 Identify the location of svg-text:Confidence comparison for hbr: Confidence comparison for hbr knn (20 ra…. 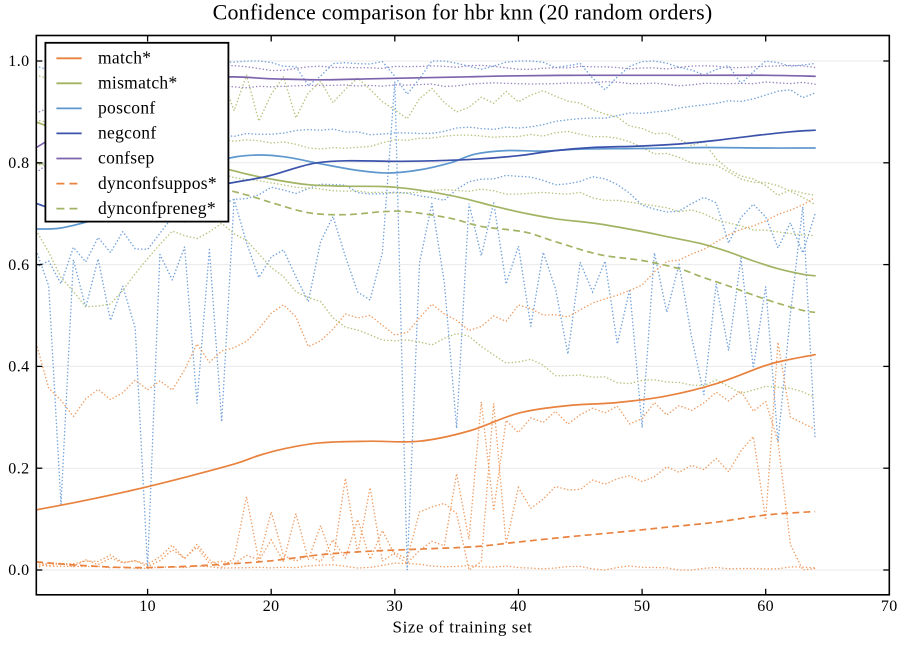
(463, 12).